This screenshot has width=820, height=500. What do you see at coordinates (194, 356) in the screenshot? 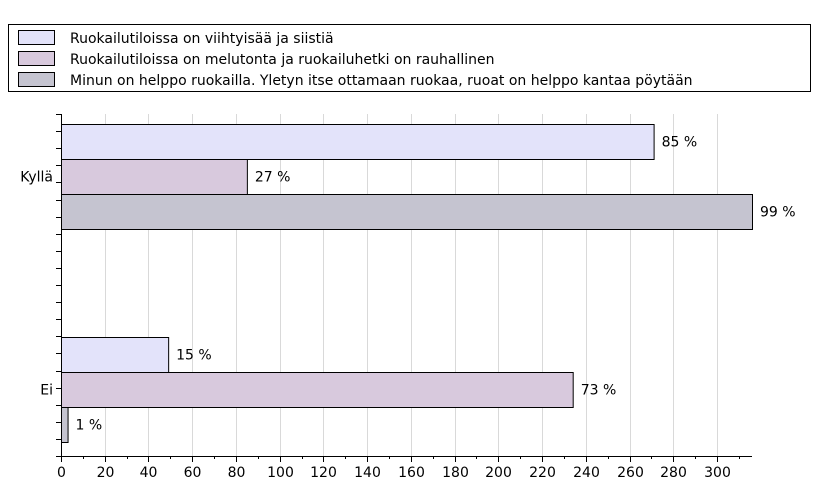
I see `data-label-ei-series-1: 15 %` at bounding box center [194, 356].